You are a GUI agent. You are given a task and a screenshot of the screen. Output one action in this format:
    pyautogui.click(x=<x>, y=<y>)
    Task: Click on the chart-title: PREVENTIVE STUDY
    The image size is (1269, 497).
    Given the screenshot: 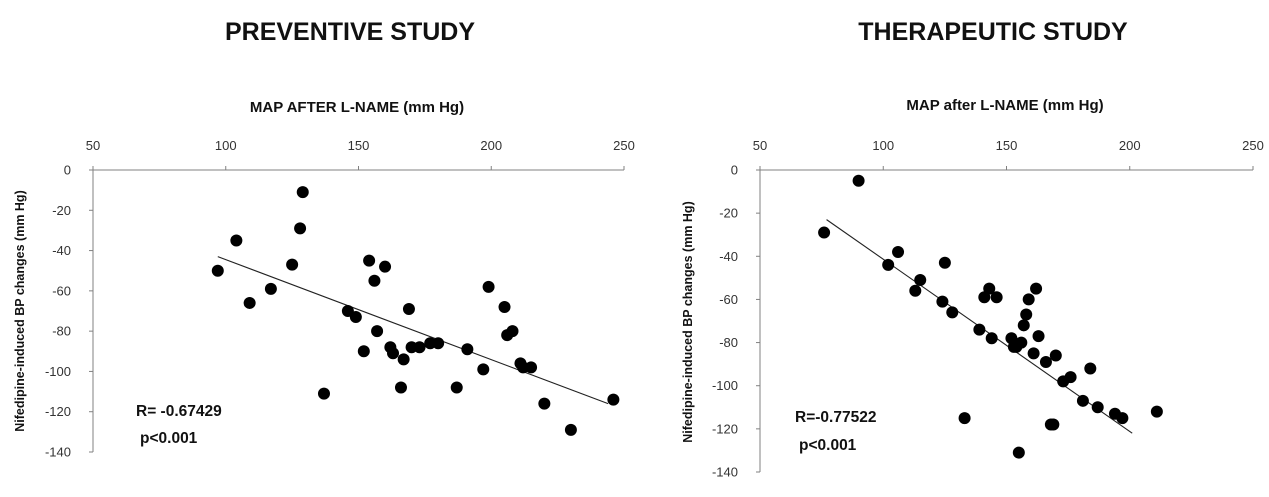 What is the action you would take?
    pyautogui.click(x=350, y=32)
    